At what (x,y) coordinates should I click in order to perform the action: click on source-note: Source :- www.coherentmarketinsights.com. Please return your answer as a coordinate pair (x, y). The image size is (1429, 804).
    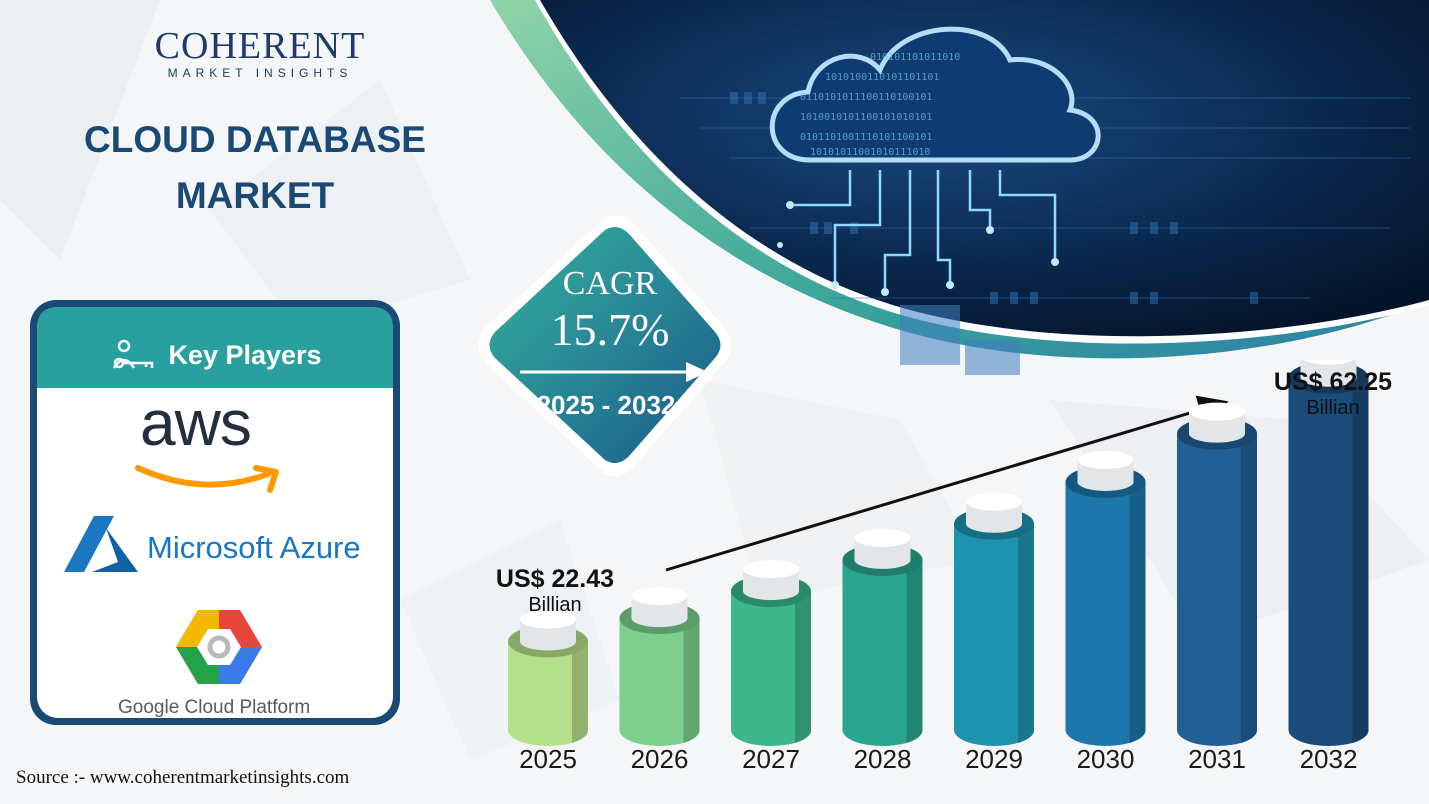
    Looking at the image, I should click on (183, 777).